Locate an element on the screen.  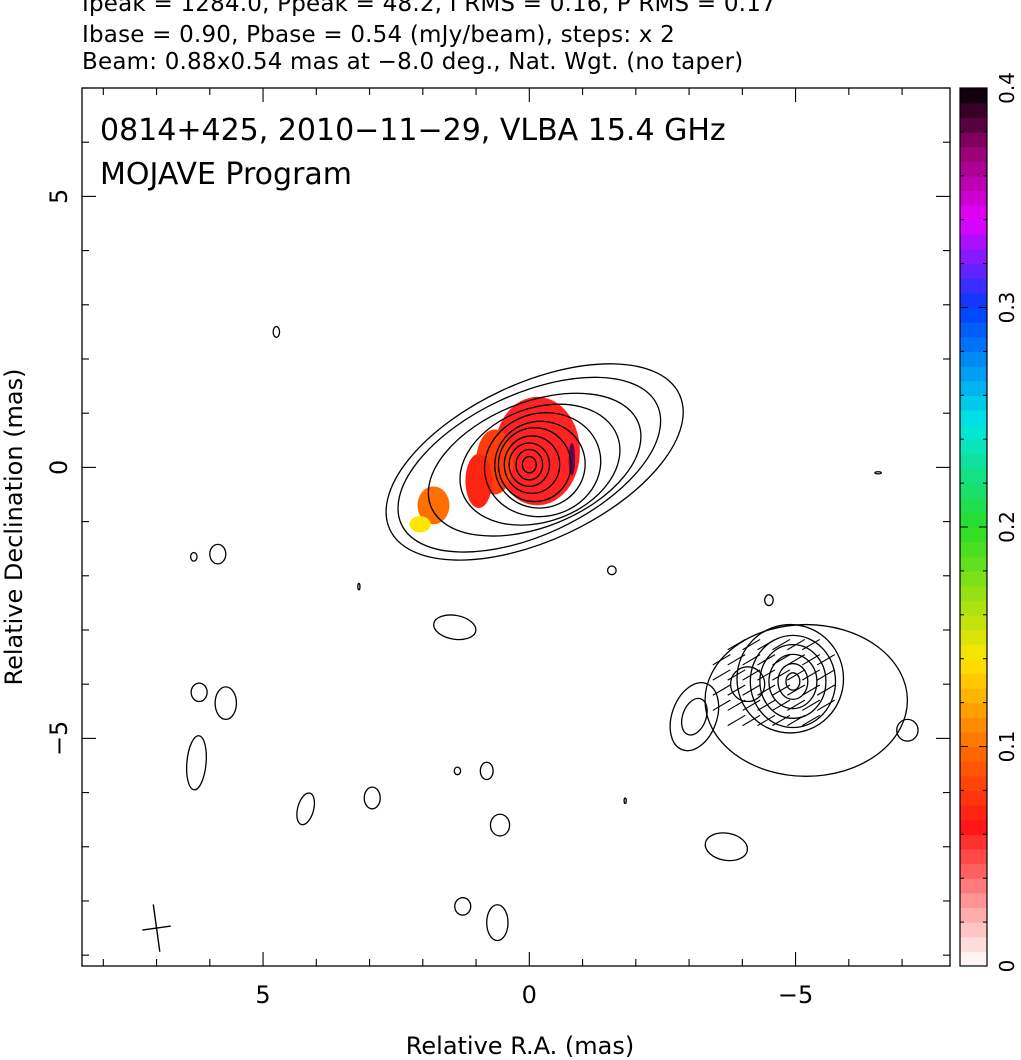
x-axis-label: Relative R.A. (mas) is located at coordinates (520, 1046).